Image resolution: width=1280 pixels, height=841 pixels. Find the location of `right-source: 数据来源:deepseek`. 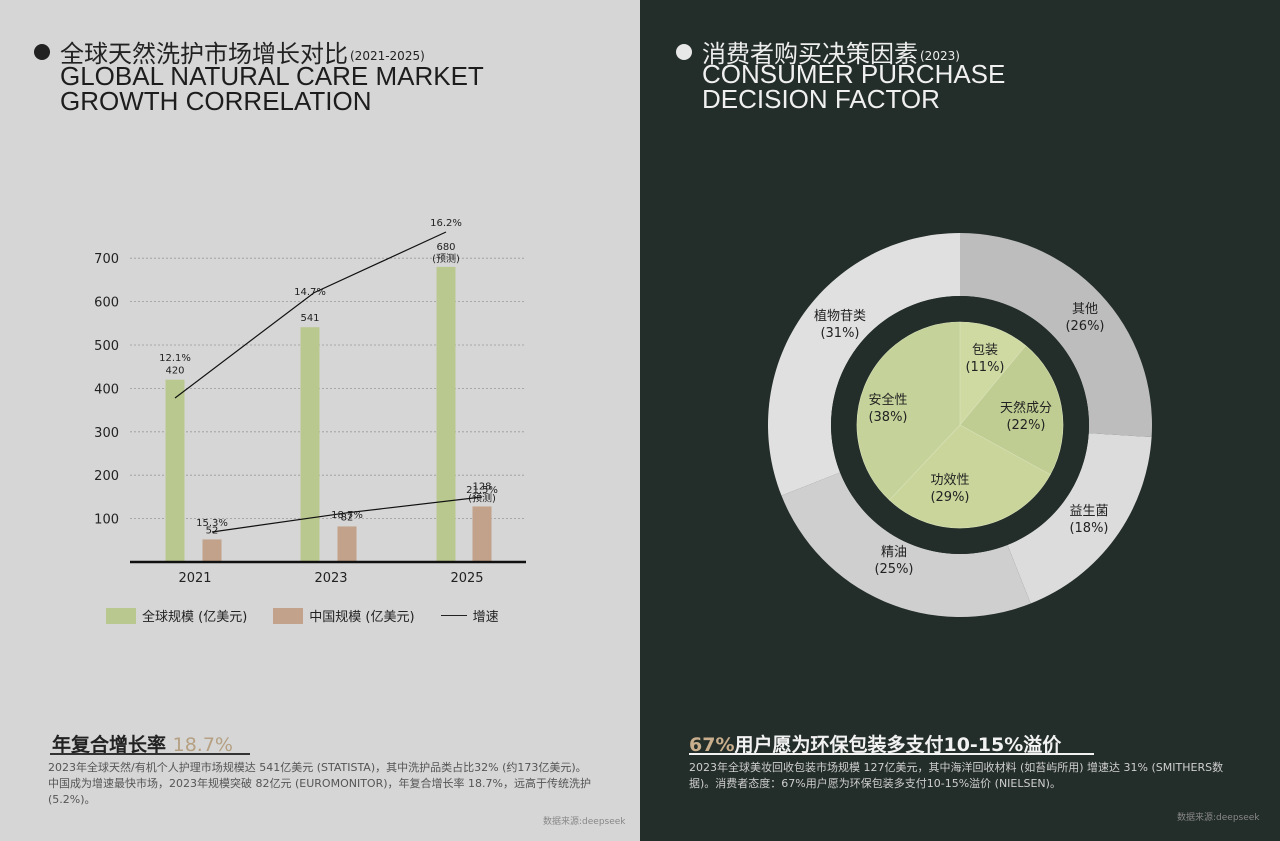

right-source: 数据来源:deepseek is located at coordinates (1218, 818).